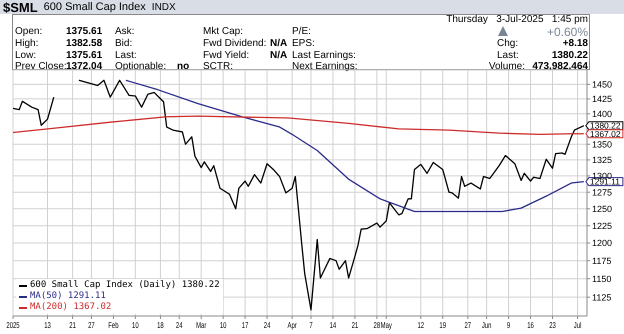 The width and height of the screenshot is (624, 334). I want to click on legend-label: MA(200) 1367.02, so click(71, 307).